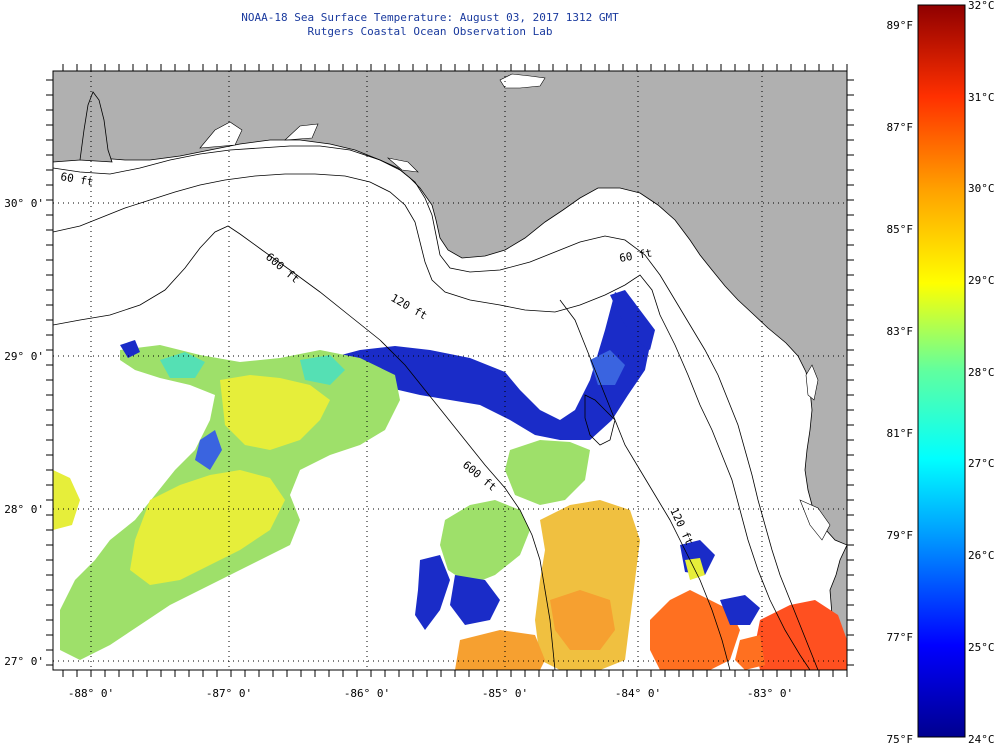 This screenshot has height=754, width=1000. Describe the element at coordinates (981, 372) in the screenshot. I see `colorbar-label-c: 28°C` at that location.